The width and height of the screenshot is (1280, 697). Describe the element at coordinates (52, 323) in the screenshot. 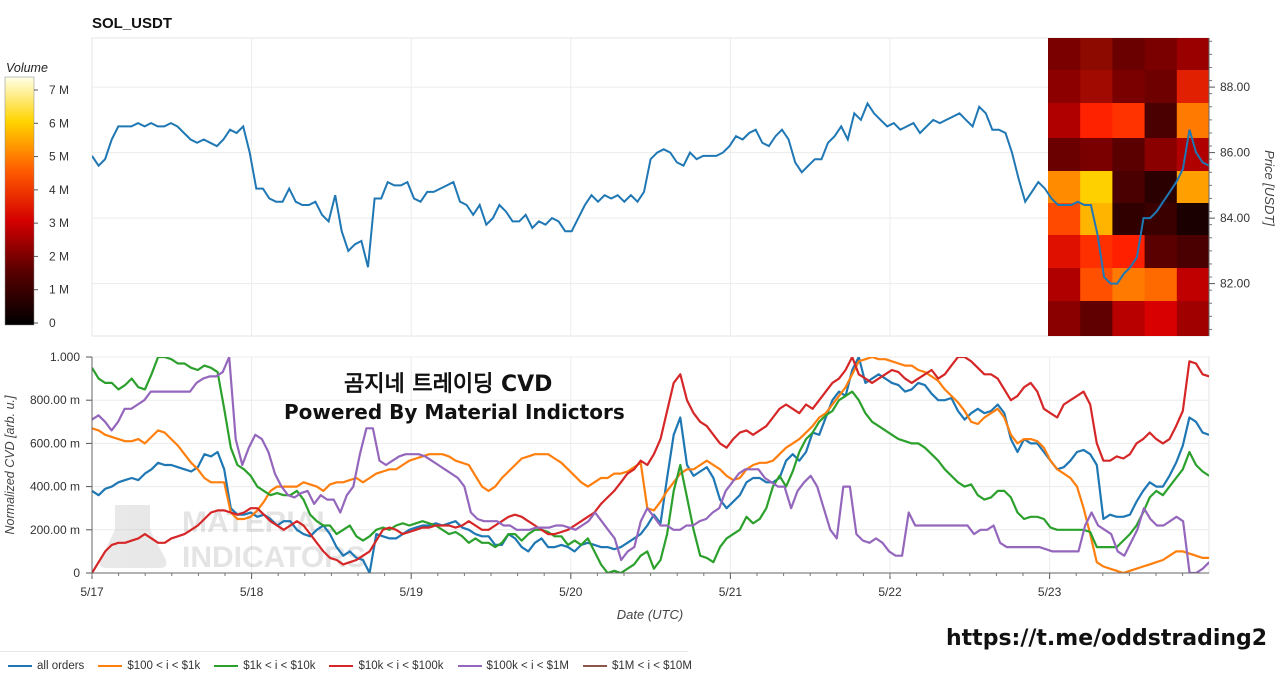

I see `colorbar-tick-label: 0` at that location.